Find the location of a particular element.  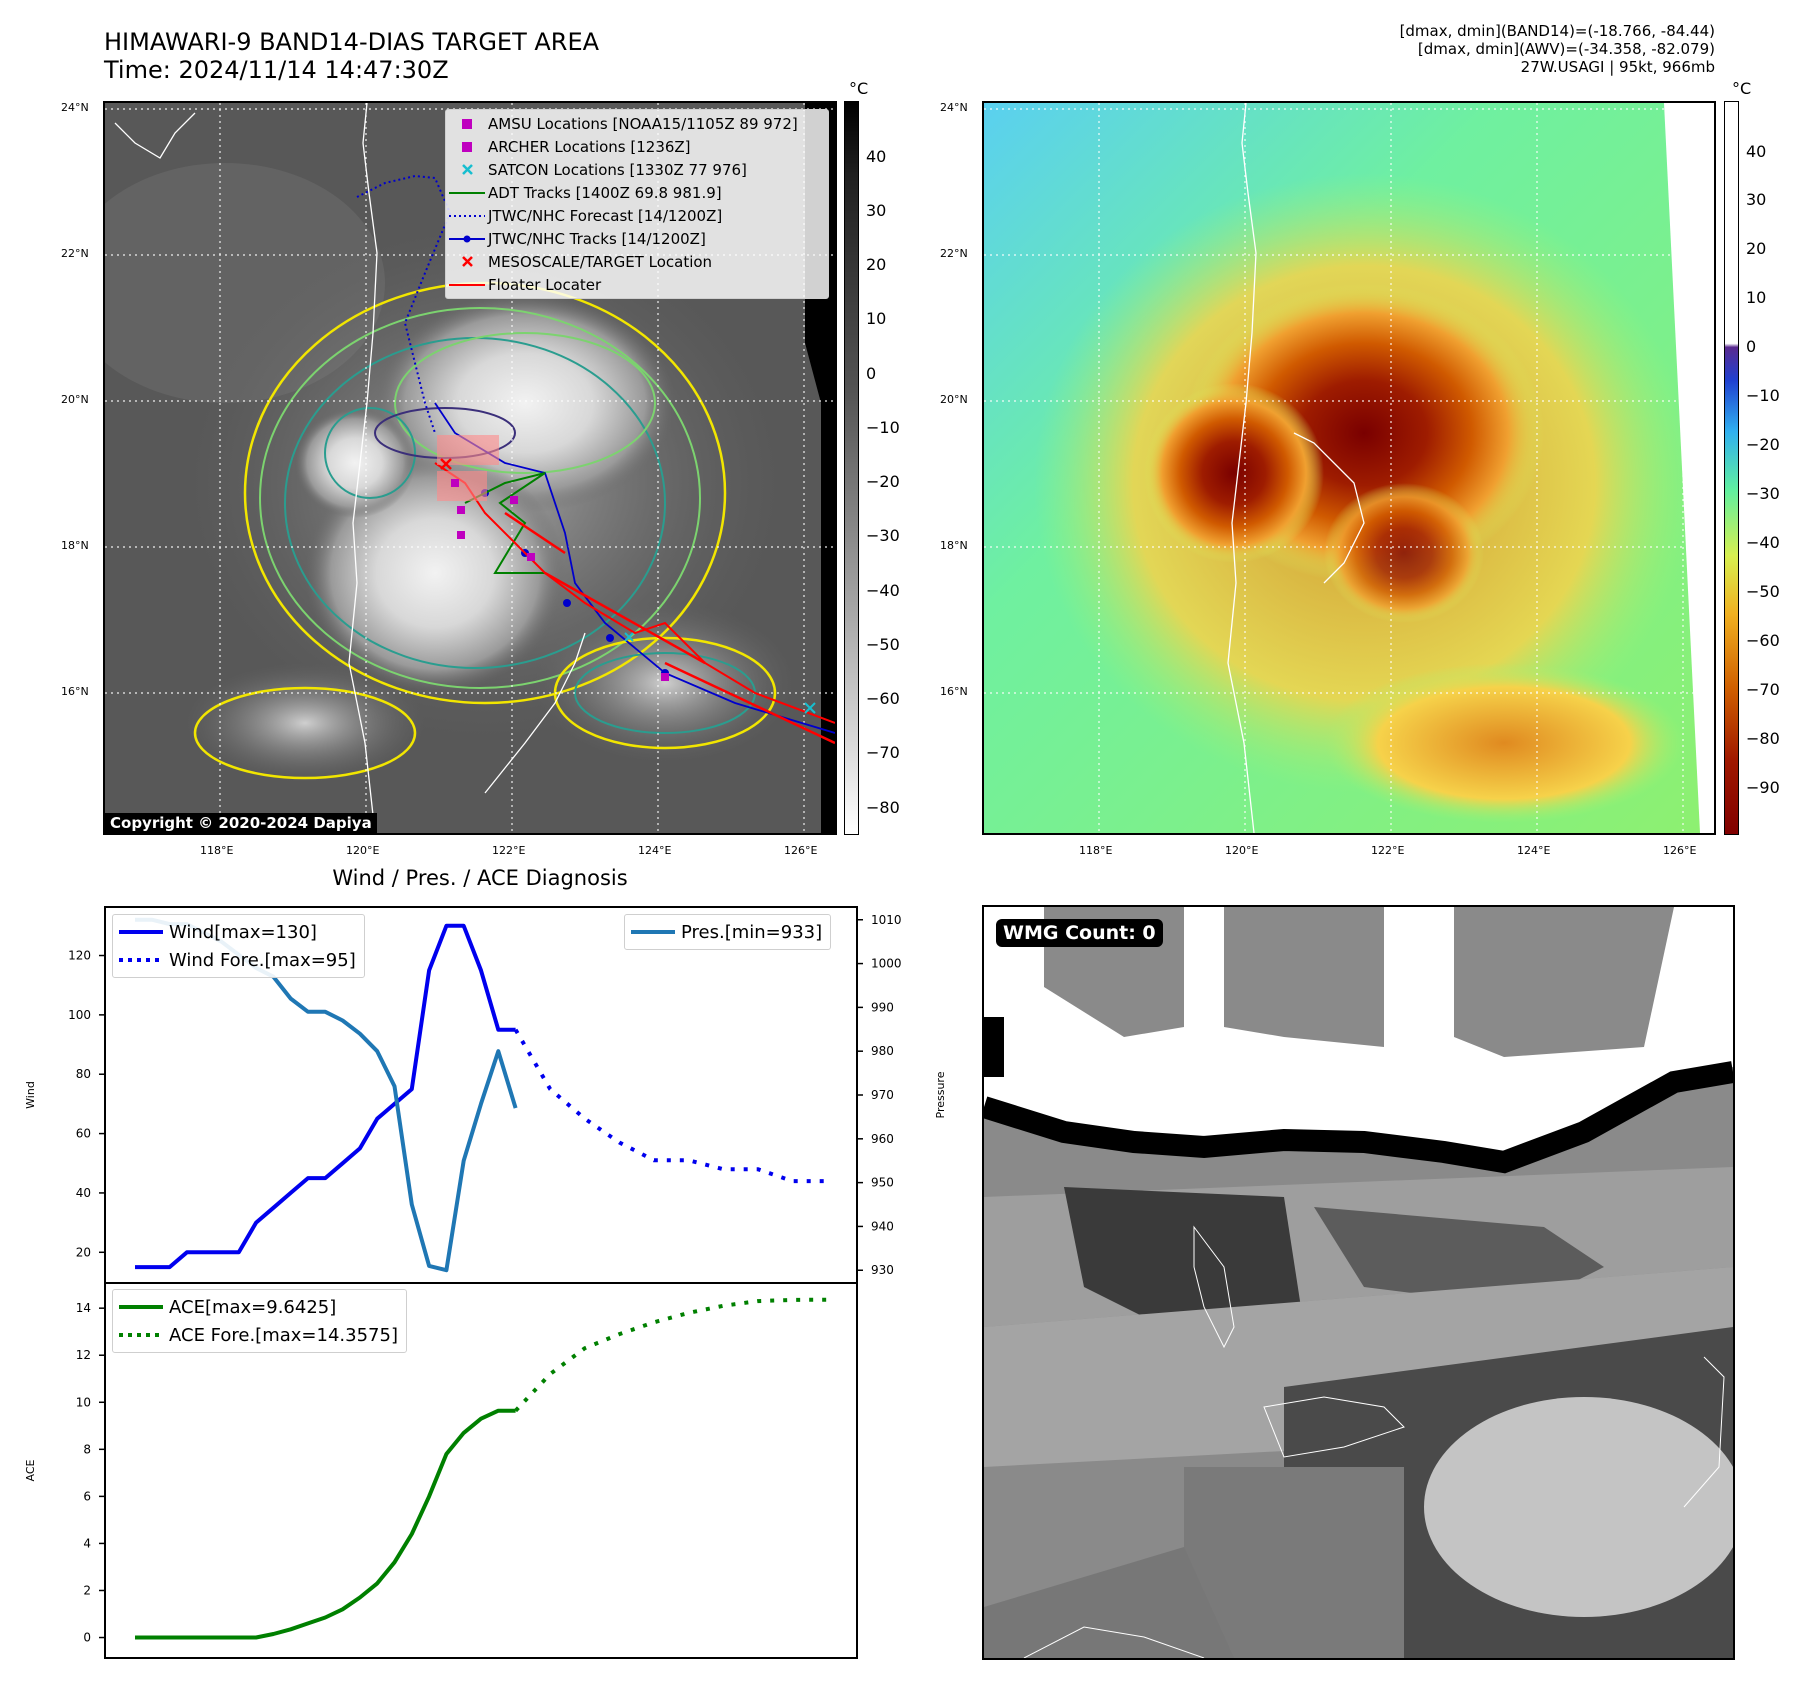

series-line-ace is located at coordinates (325, 1524).